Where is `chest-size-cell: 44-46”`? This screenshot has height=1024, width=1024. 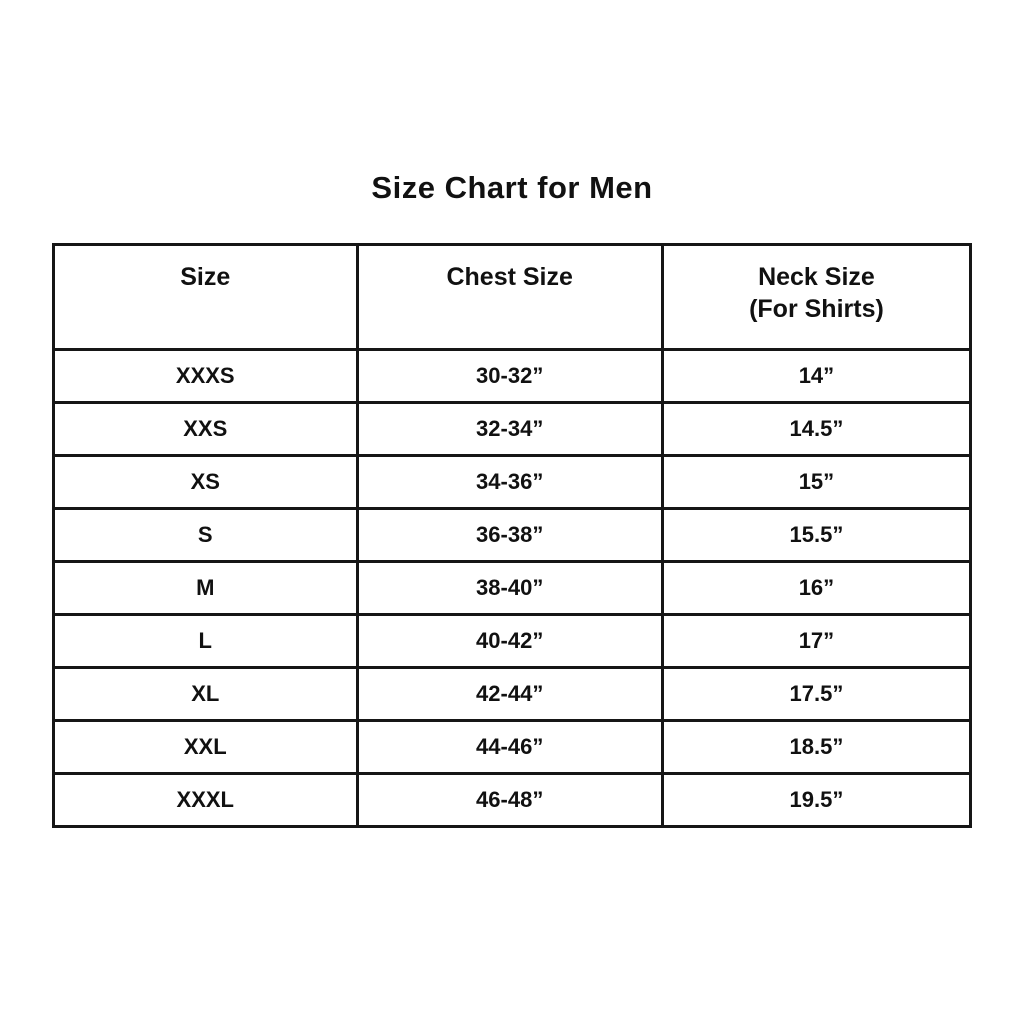
chest-size-cell: 44-46” is located at coordinates (509, 747).